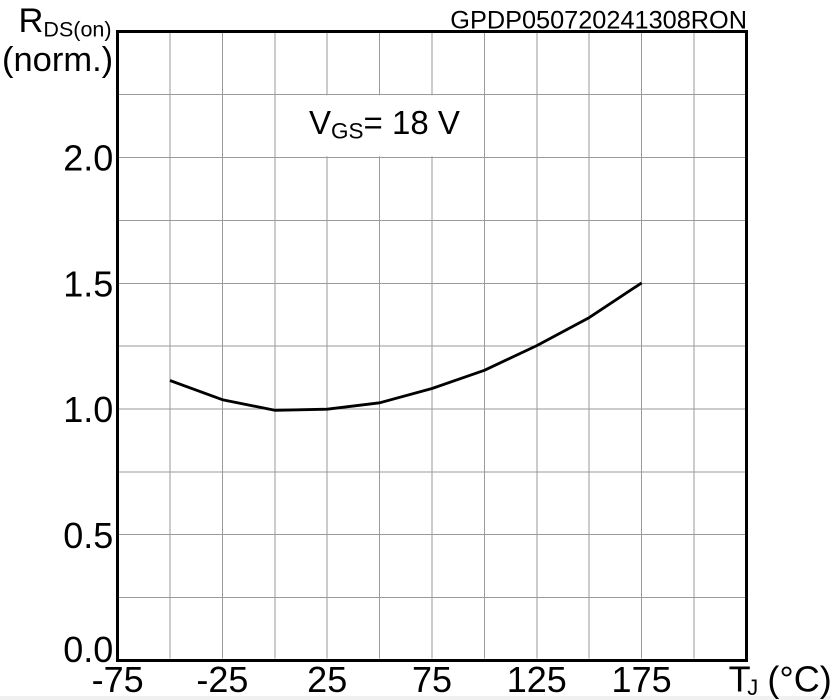 This screenshot has height=700, width=831. I want to click on svg-text: J, so click(752, 687).